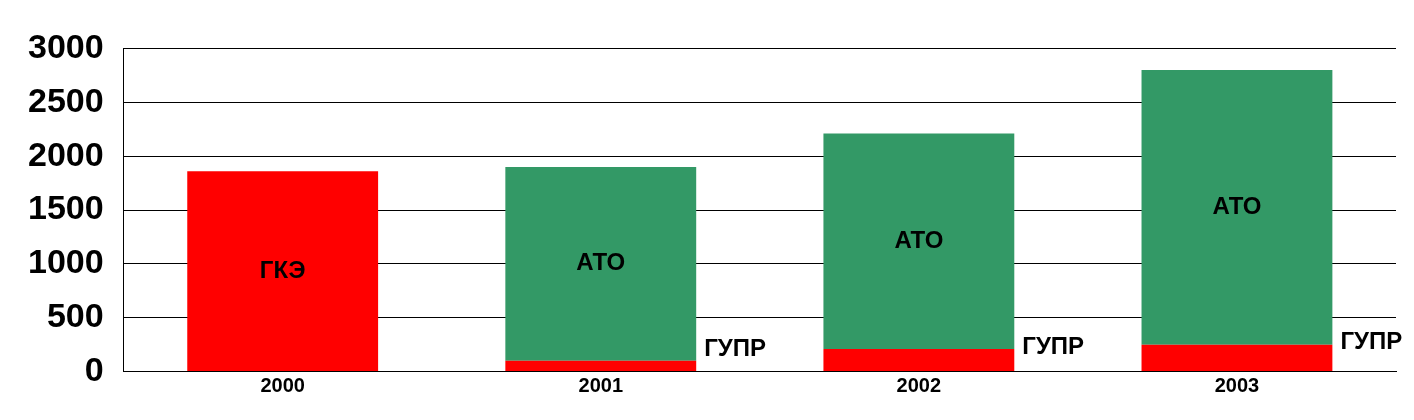 The width and height of the screenshot is (1414, 420). Describe the element at coordinates (601, 385) in the screenshot. I see `x-tick-label: 2001` at that location.